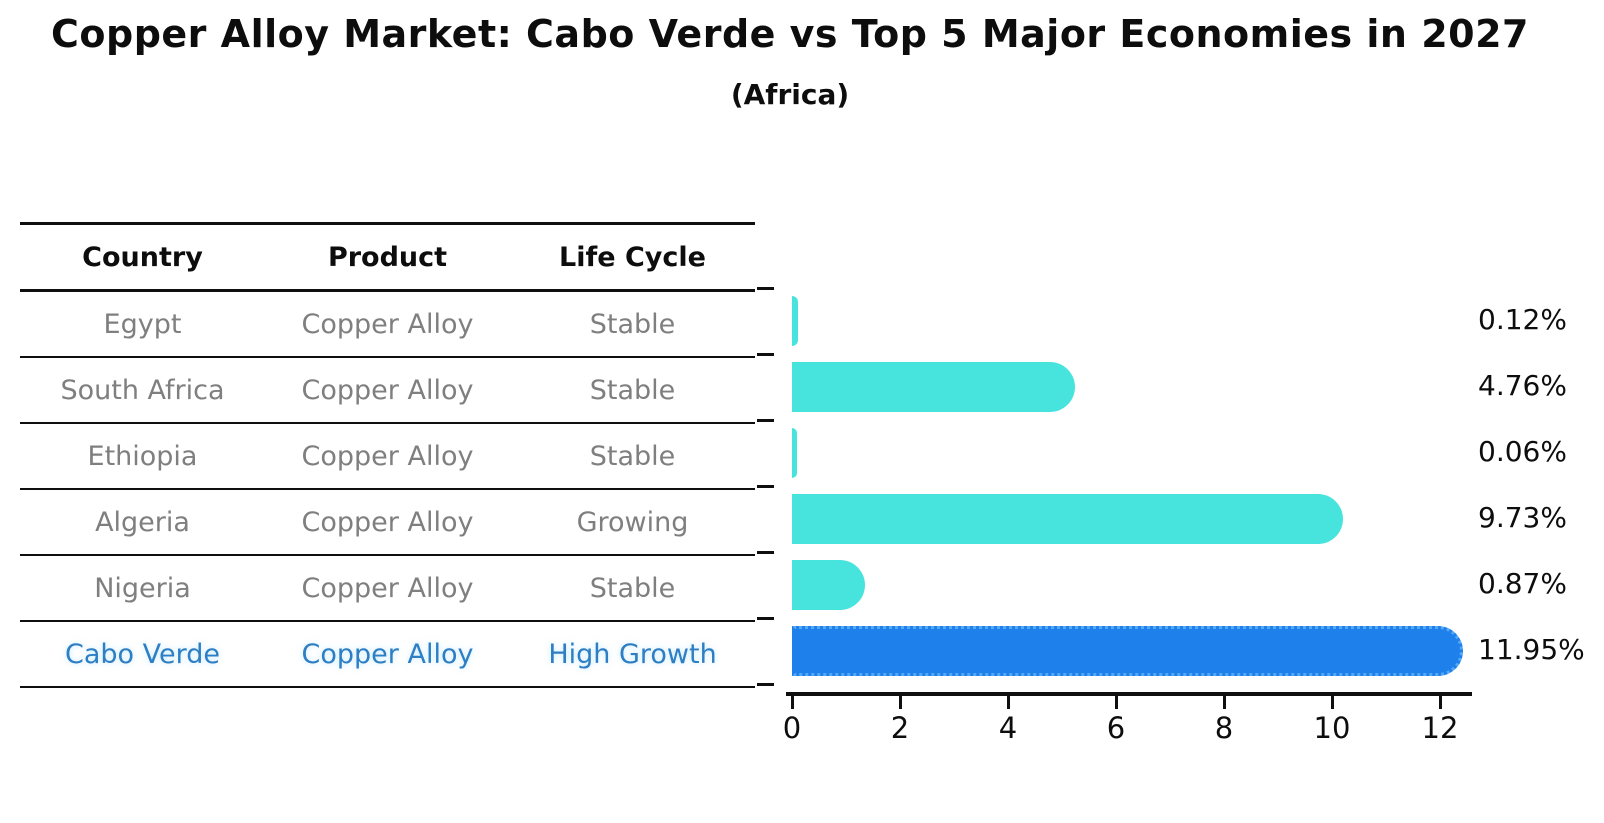 The height and width of the screenshot is (823, 1604). Describe the element at coordinates (142, 654) in the screenshot. I see `cell-country: Cabo Verde` at that location.